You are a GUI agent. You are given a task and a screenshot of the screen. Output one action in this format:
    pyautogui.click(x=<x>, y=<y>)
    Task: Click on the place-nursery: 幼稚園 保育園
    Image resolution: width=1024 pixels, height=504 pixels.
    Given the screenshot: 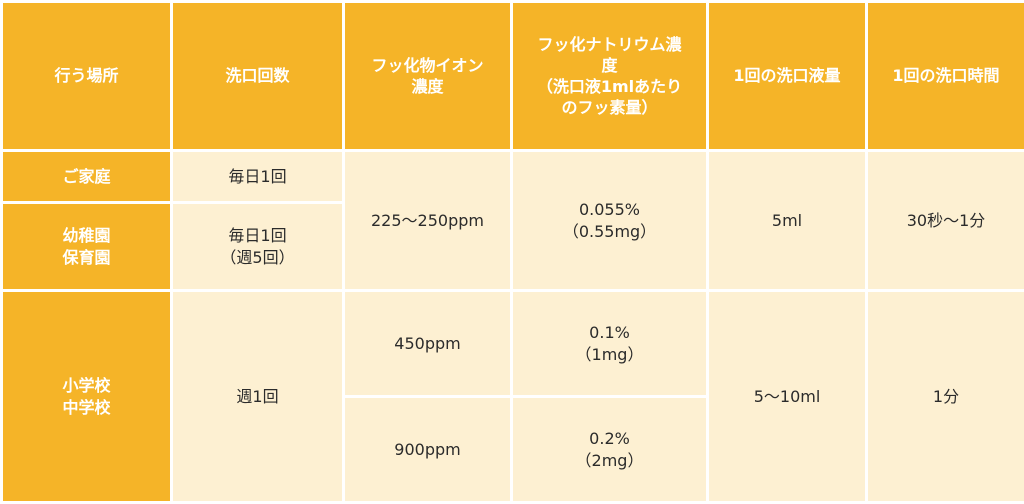 What is the action you would take?
    pyautogui.click(x=87, y=247)
    